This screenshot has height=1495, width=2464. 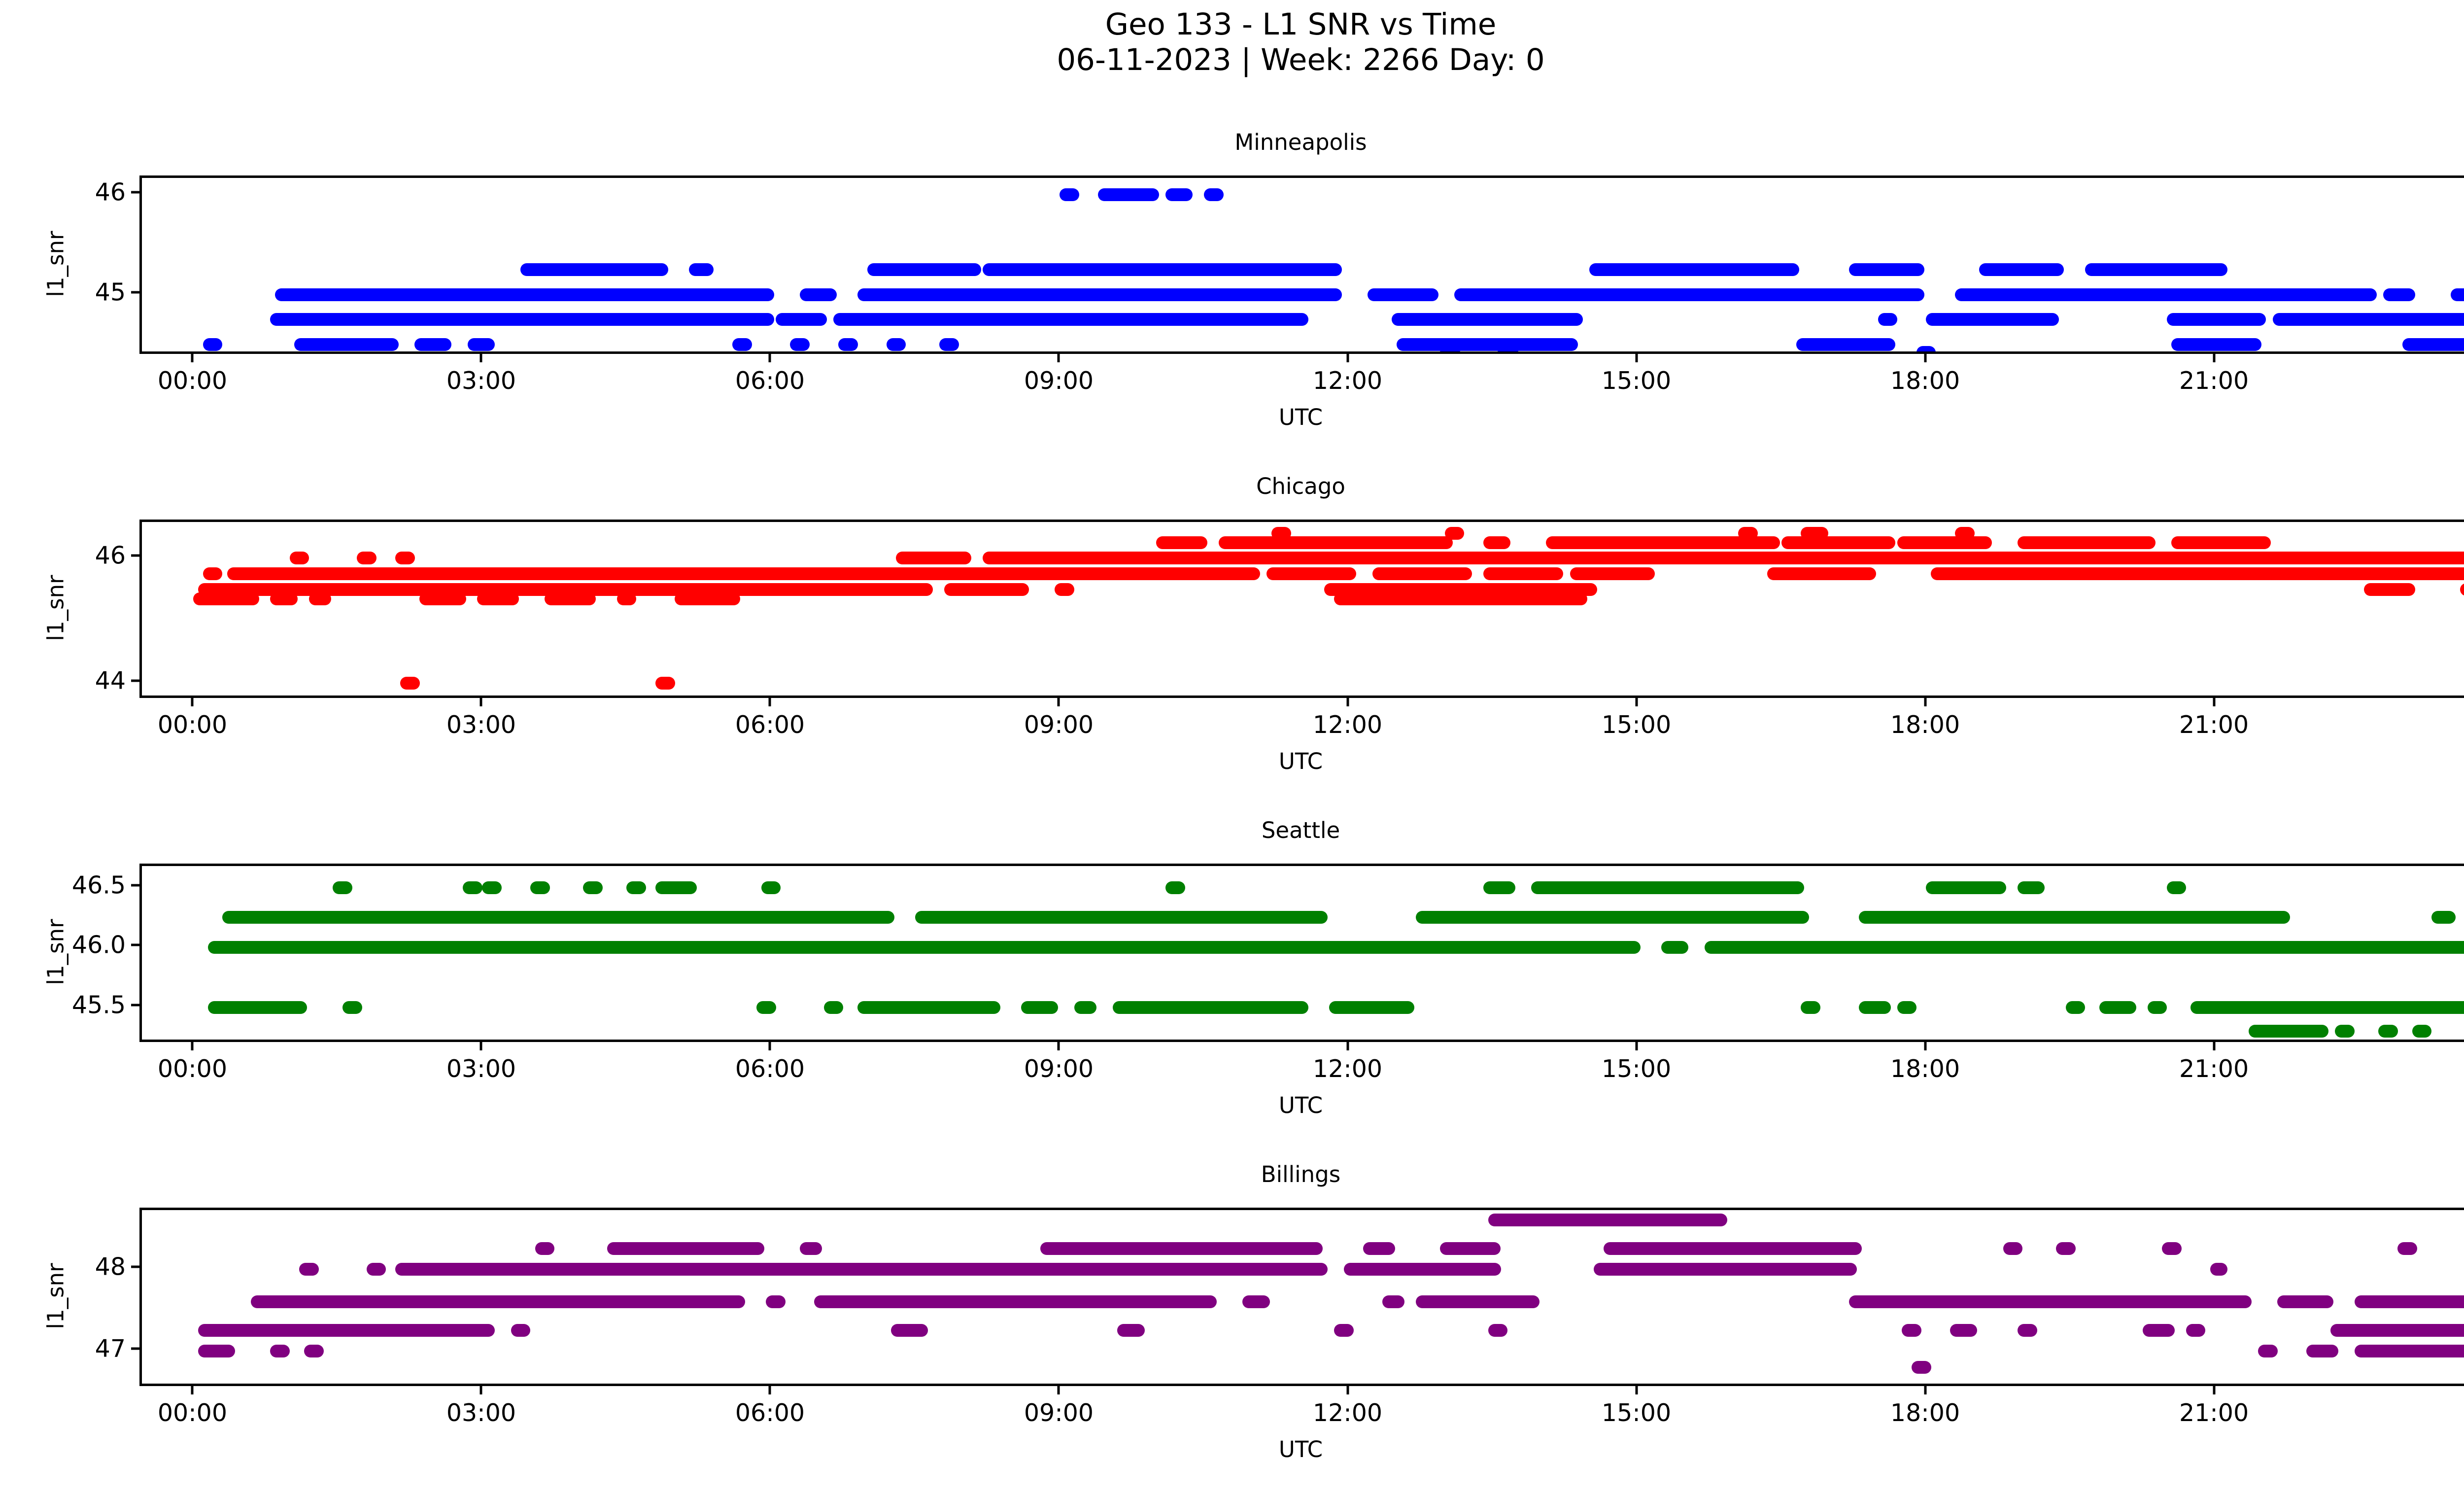 What do you see at coordinates (1300, 142) in the screenshot?
I see `subplot-title: Minneapolis` at bounding box center [1300, 142].